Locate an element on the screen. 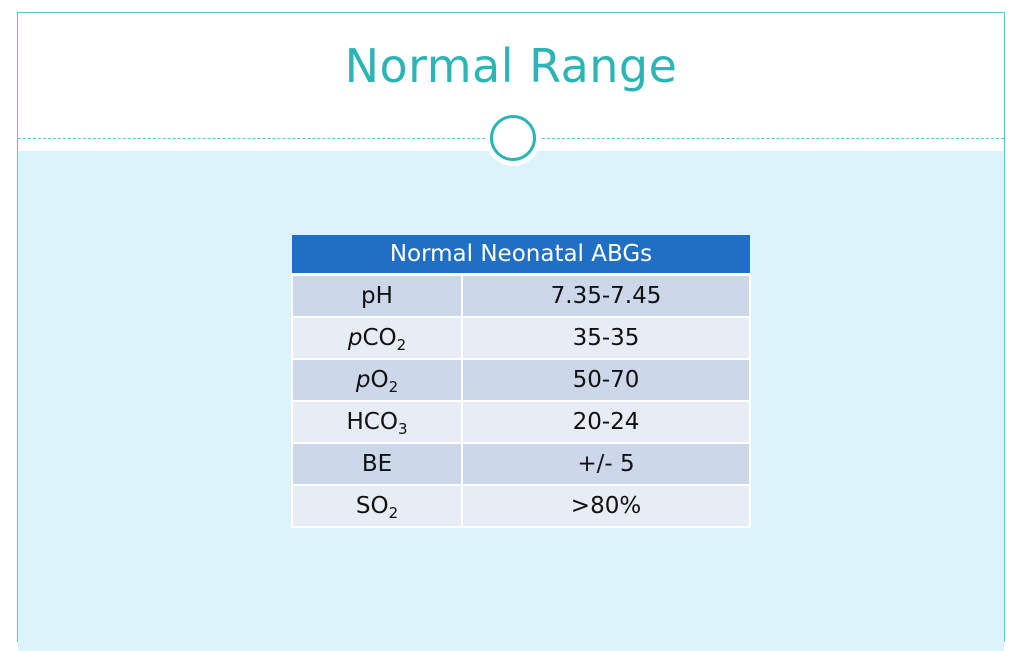 Image resolution: width=1024 pixels, height=651 pixels. table-row: SO2 >80% is located at coordinates (521, 506).